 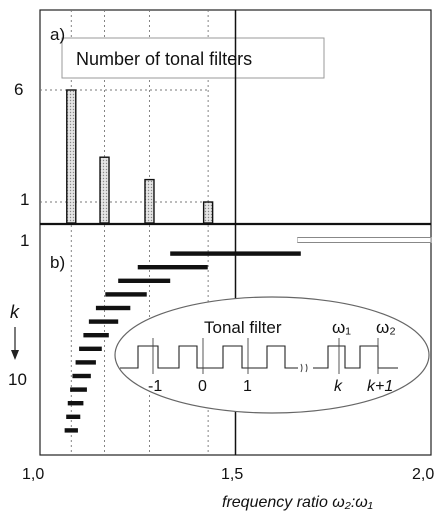 What do you see at coordinates (172, 267) in the screenshot?
I see `range-bar-k3` at bounding box center [172, 267].